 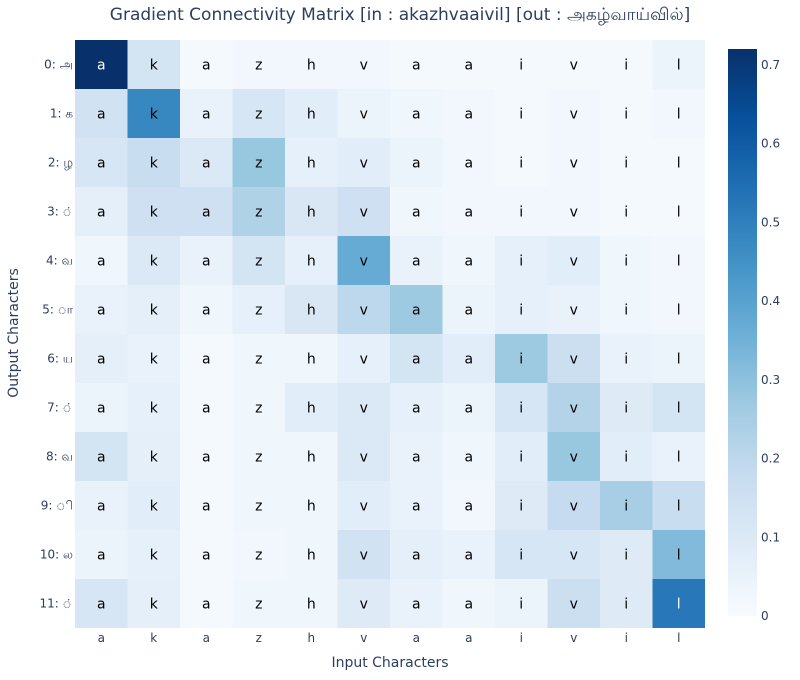 I want to click on x-tick-label: h, so click(x=311, y=638).